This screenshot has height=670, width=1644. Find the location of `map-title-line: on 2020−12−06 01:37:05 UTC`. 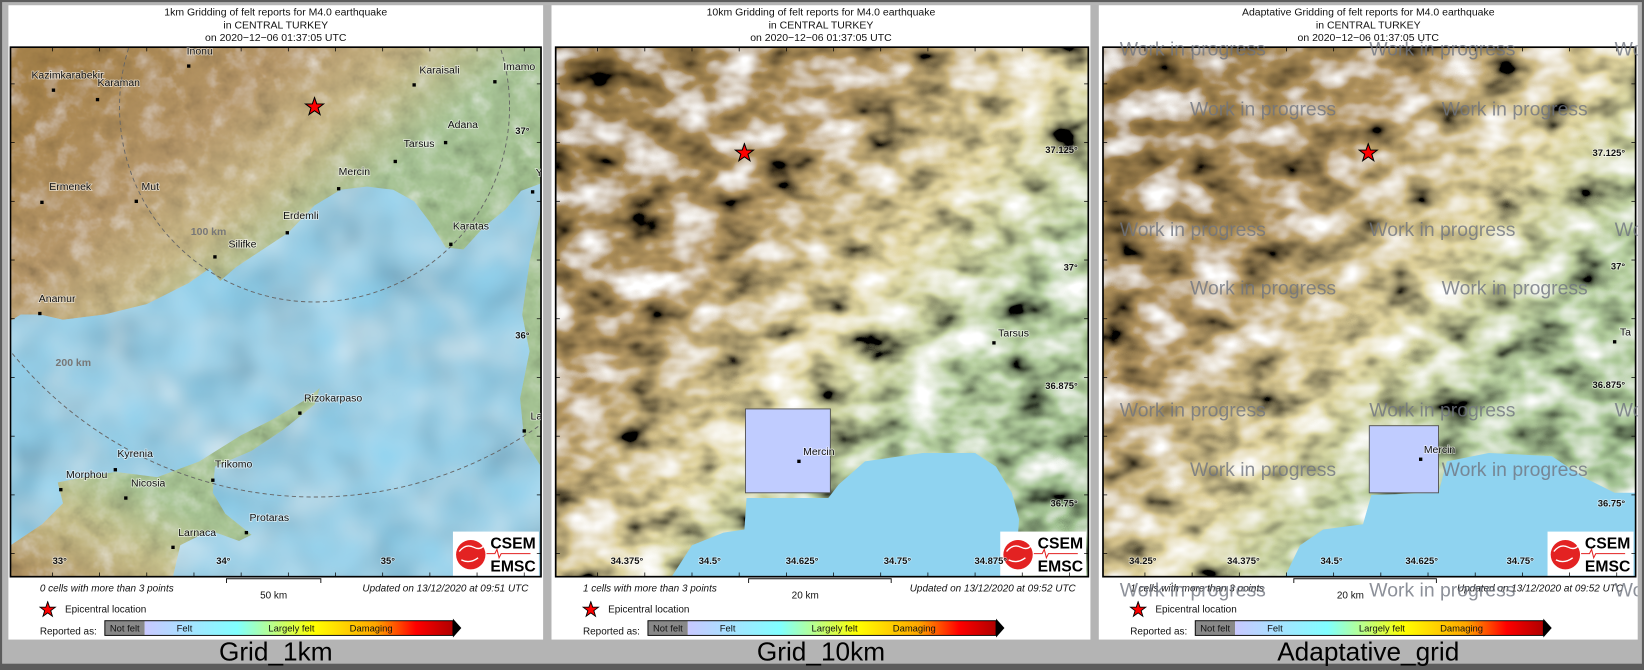

map-title-line: on 2020−12−06 01:37:05 UTC is located at coordinates (1369, 38).